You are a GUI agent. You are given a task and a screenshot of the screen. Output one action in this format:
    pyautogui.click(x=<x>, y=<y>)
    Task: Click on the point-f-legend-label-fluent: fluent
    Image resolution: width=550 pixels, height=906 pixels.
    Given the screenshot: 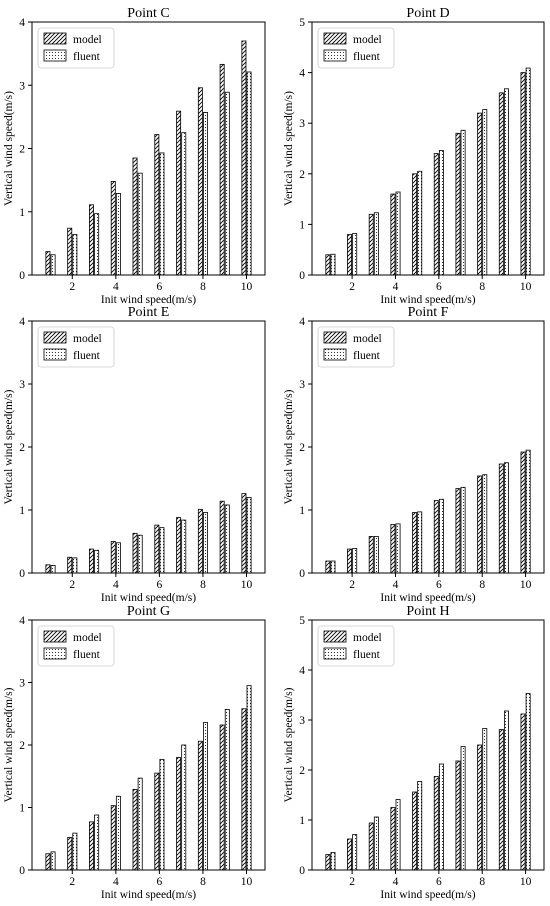 What is the action you would take?
    pyautogui.click(x=367, y=356)
    